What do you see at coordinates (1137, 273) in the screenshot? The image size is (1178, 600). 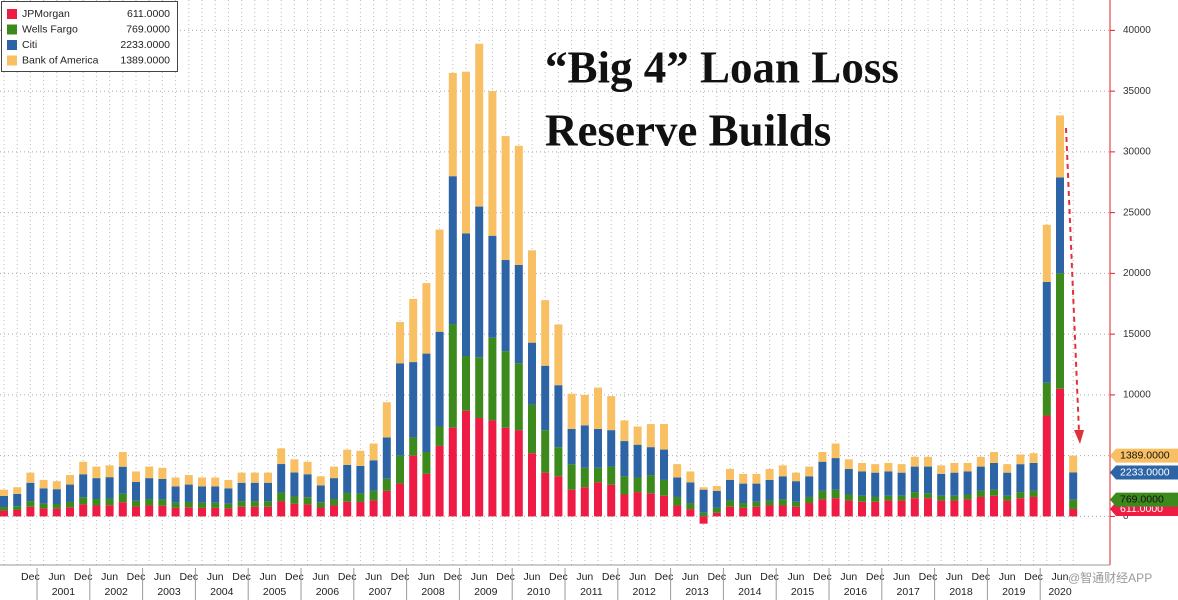 I see `y-tick-label: 20000` at bounding box center [1137, 273].